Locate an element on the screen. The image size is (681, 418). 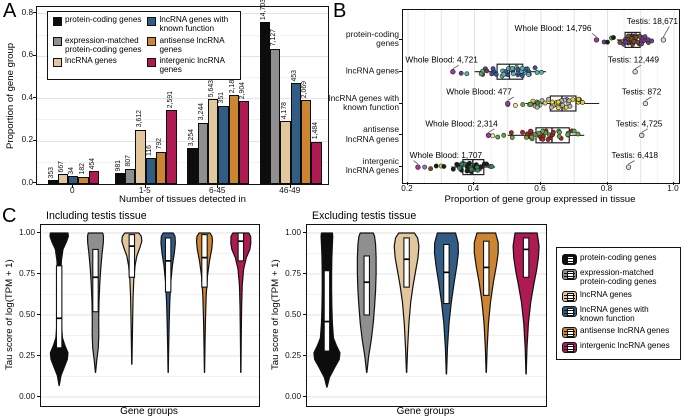
legend-entry: expression-matched protein-coding genes is located at coordinates (97, 45).